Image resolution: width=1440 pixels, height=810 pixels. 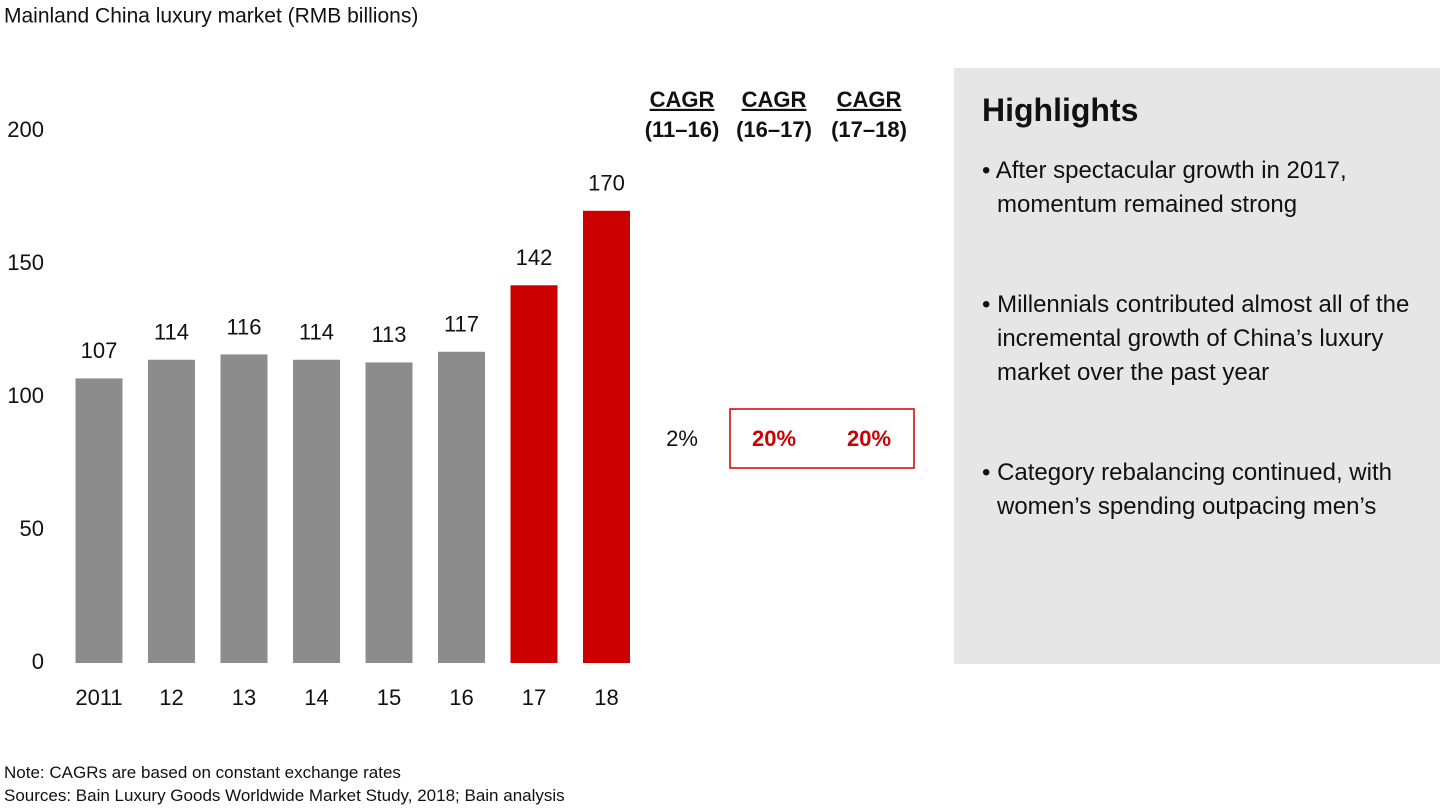 I want to click on y-tick-label: 200, so click(x=25, y=129).